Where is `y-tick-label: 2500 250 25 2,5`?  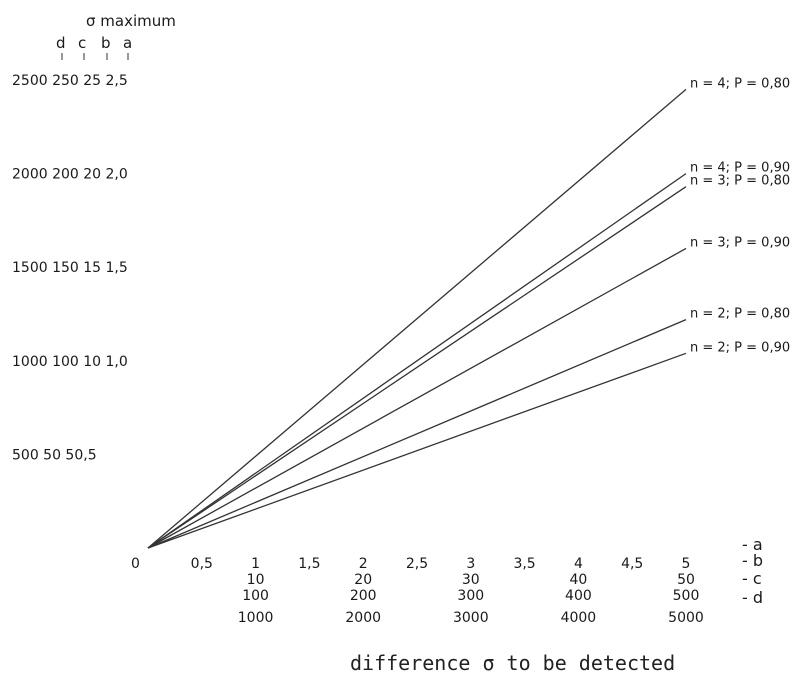
y-tick-label: 2500 250 25 2,5 is located at coordinates (70, 81).